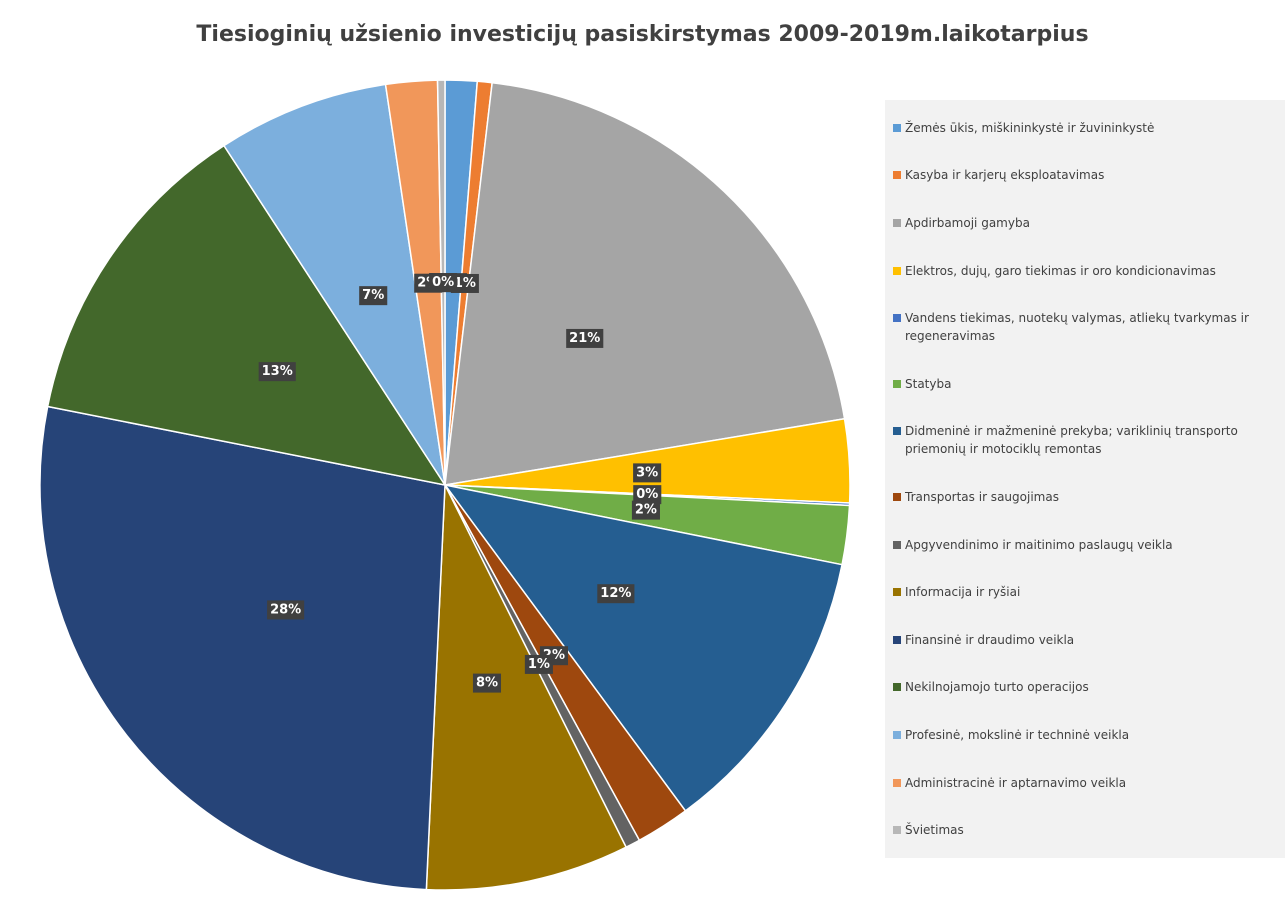  I want to click on data-label-group: 13%, so click(277, 372).